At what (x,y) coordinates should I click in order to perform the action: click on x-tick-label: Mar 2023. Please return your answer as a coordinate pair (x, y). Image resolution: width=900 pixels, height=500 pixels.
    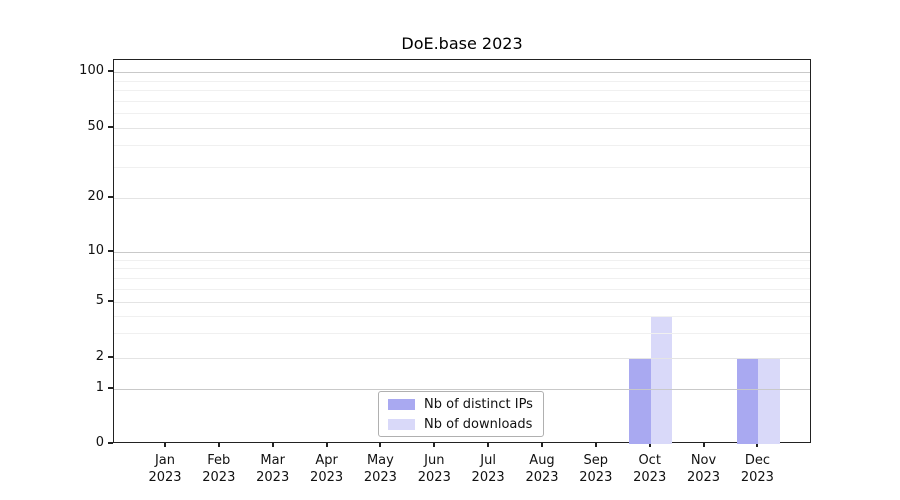
    Looking at the image, I should click on (273, 469).